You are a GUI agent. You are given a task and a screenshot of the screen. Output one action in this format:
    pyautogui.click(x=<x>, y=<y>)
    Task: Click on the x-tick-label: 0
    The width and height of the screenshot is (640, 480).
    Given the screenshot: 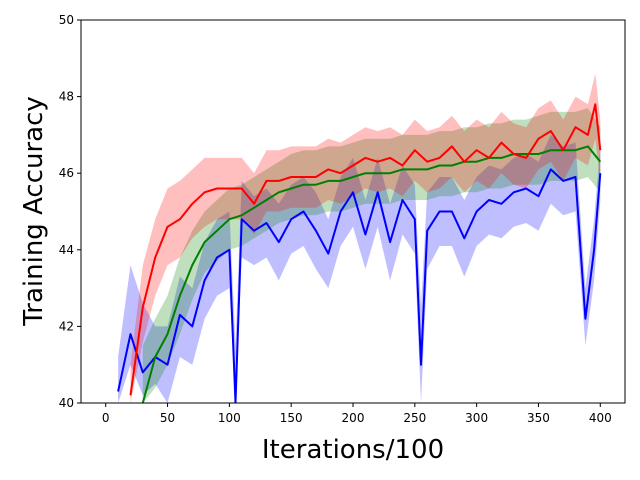 What is the action you would take?
    pyautogui.click(x=106, y=418)
    